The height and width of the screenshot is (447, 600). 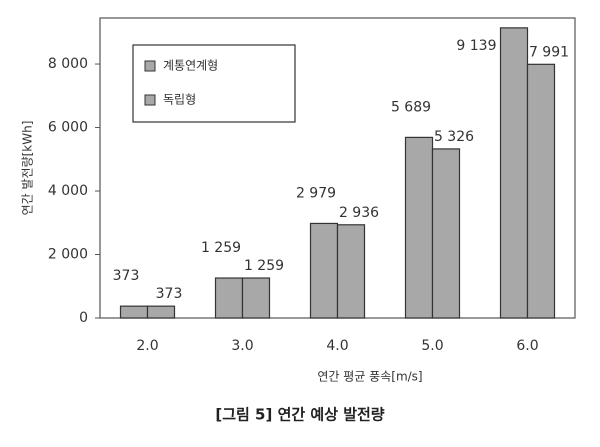 What do you see at coordinates (527, 346) in the screenshot?
I see `x-tick-label: 6.0` at bounding box center [527, 346].